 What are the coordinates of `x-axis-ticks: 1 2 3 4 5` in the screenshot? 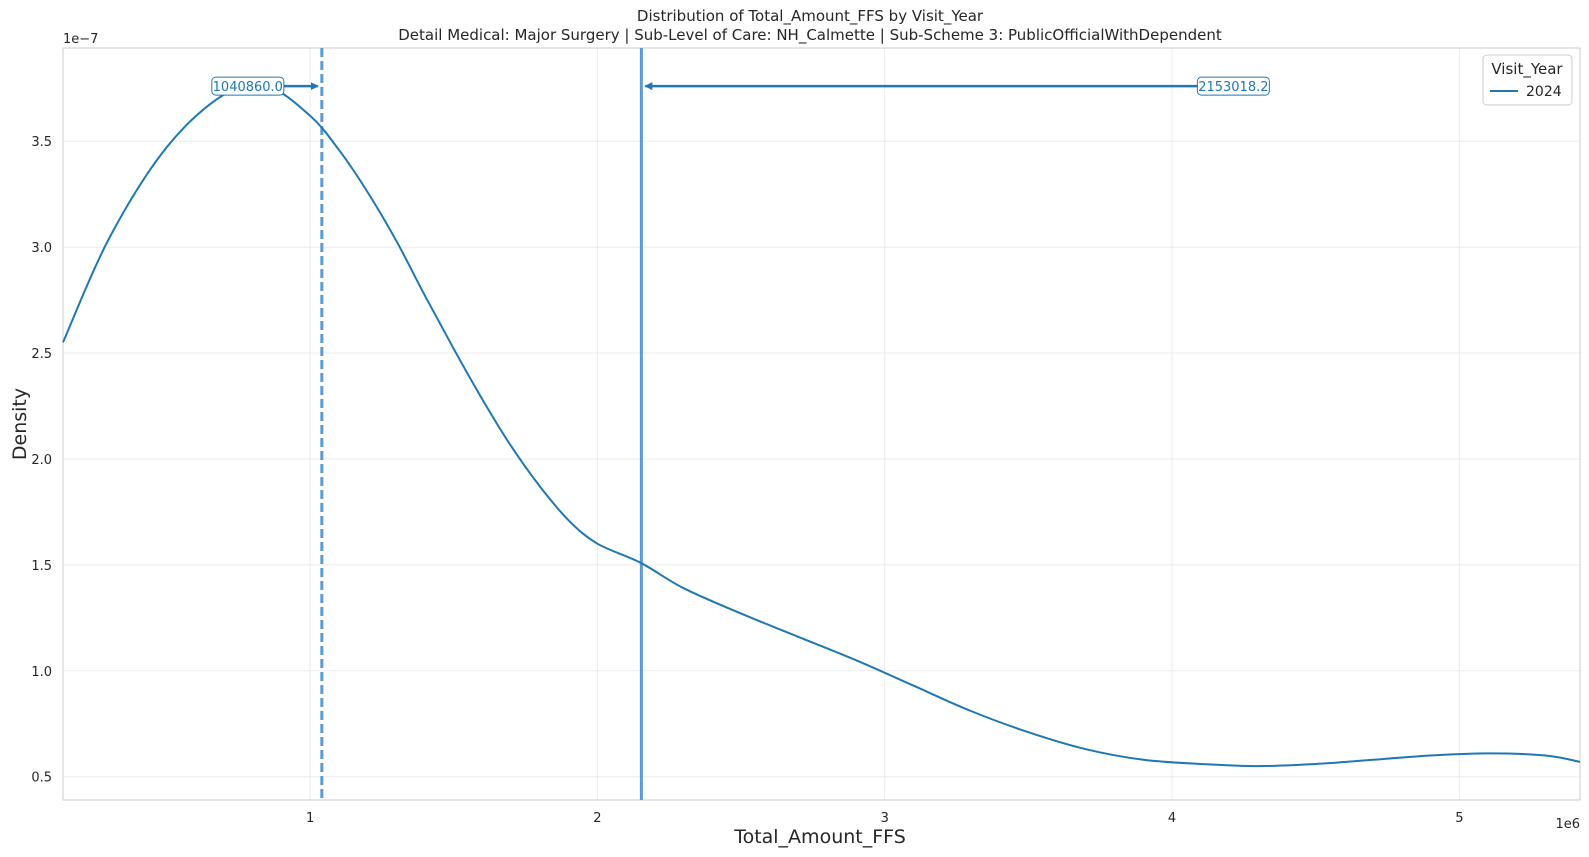 It's located at (885, 818).